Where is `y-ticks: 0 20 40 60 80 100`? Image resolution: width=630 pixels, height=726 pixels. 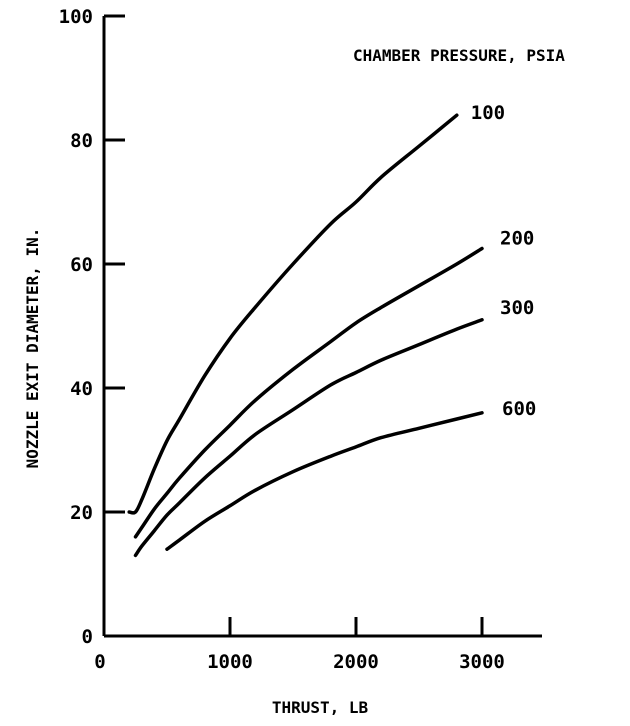
y-ticks: 0 20 40 60 80 100 is located at coordinates (92, 327).